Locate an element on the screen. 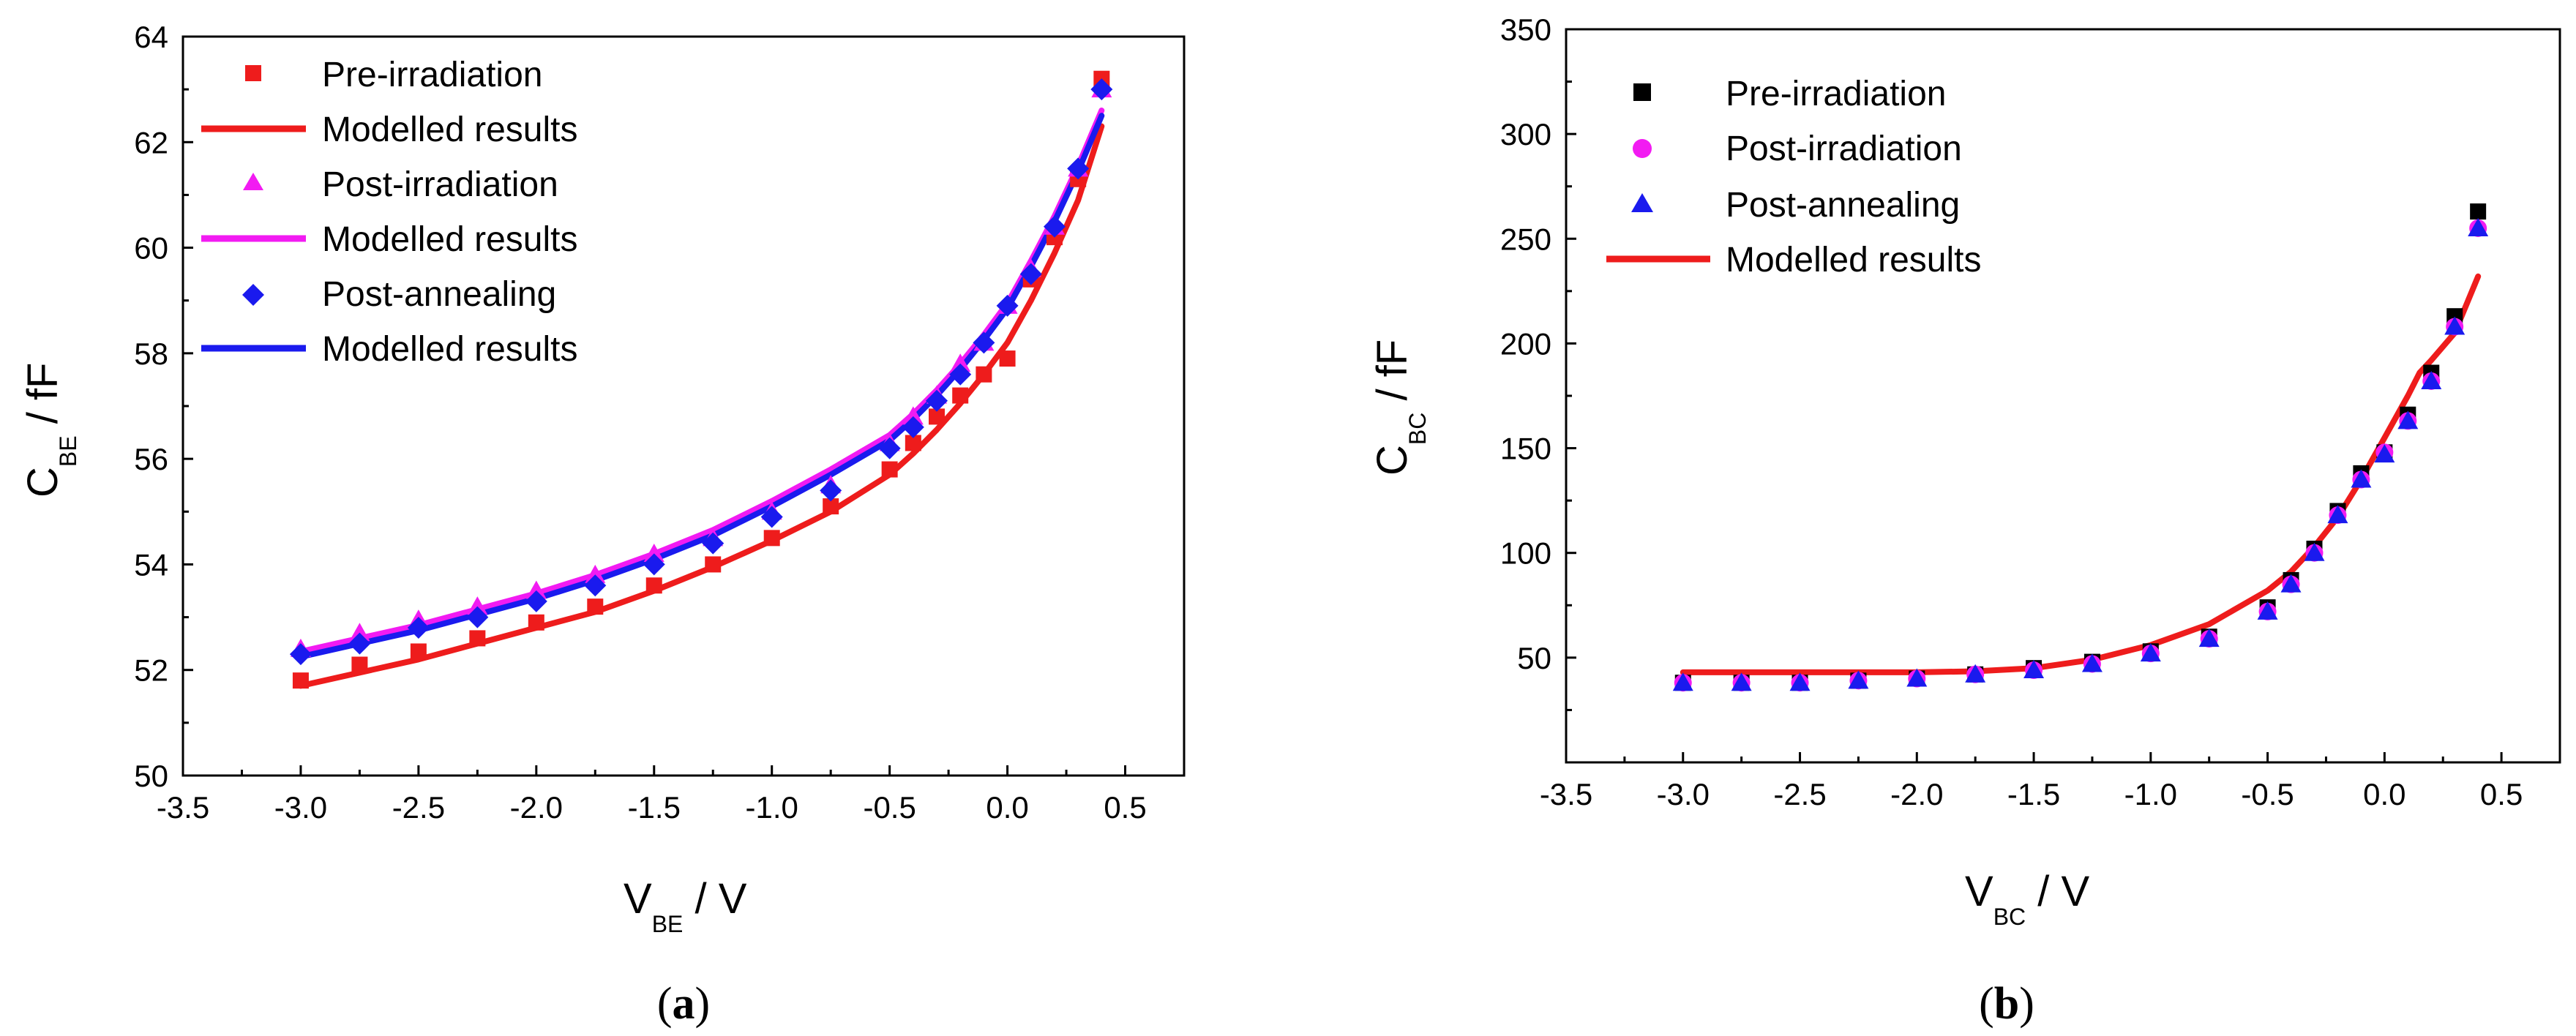  chart-a-x-axis: -3.5 -3.0 -2.5 -2.0 -1.5 -1.0 -0.5 0.0 0.5 is located at coordinates (652, 795).